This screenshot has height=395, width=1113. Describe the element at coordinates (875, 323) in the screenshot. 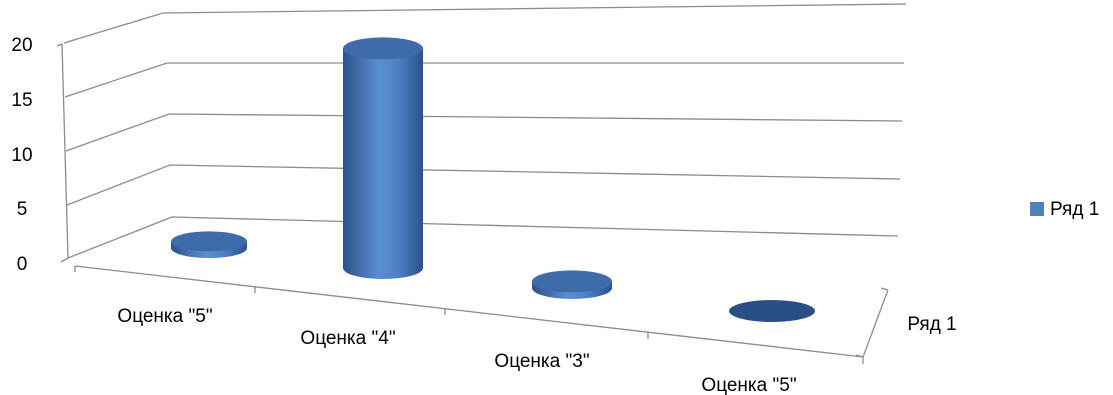

I see `depth-axis-line` at that location.